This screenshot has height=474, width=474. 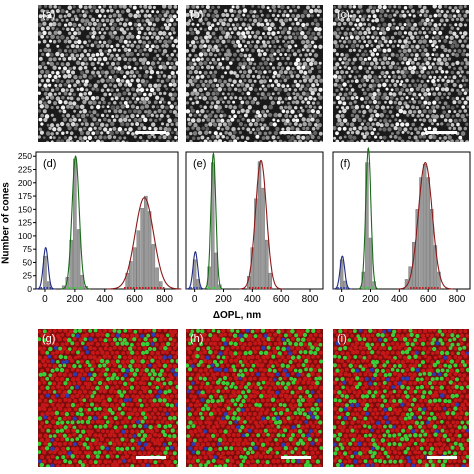 What do you see at coordinates (28, 249) in the screenshot?
I see `y-tick-label: 75` at bounding box center [28, 249].